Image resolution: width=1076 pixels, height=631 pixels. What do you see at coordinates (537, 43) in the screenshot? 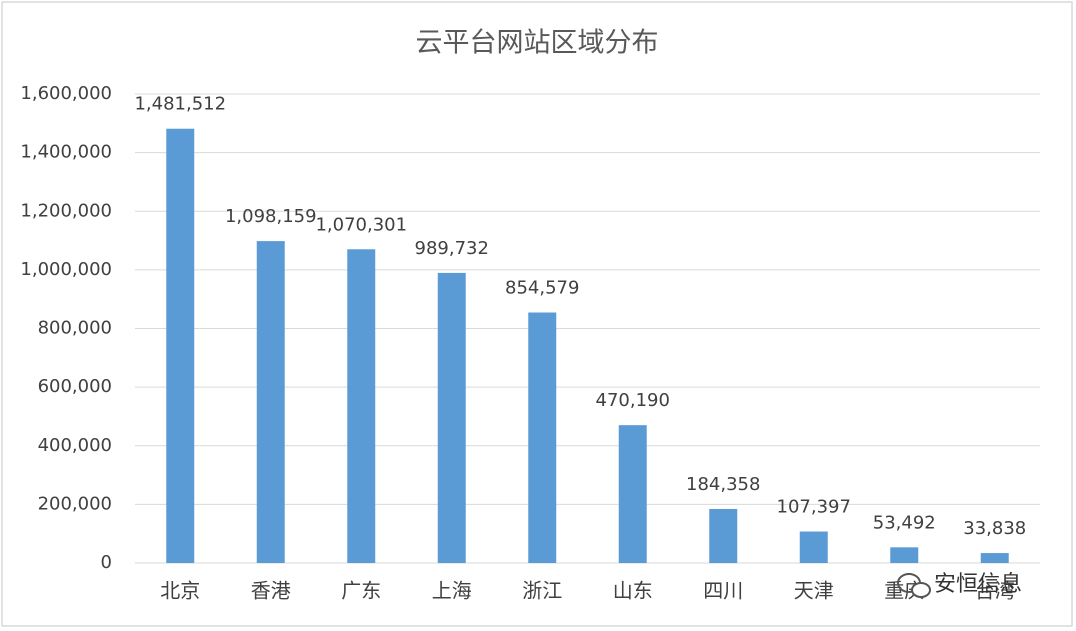
I see `chart-title: 云平台网站区域分布` at bounding box center [537, 43].